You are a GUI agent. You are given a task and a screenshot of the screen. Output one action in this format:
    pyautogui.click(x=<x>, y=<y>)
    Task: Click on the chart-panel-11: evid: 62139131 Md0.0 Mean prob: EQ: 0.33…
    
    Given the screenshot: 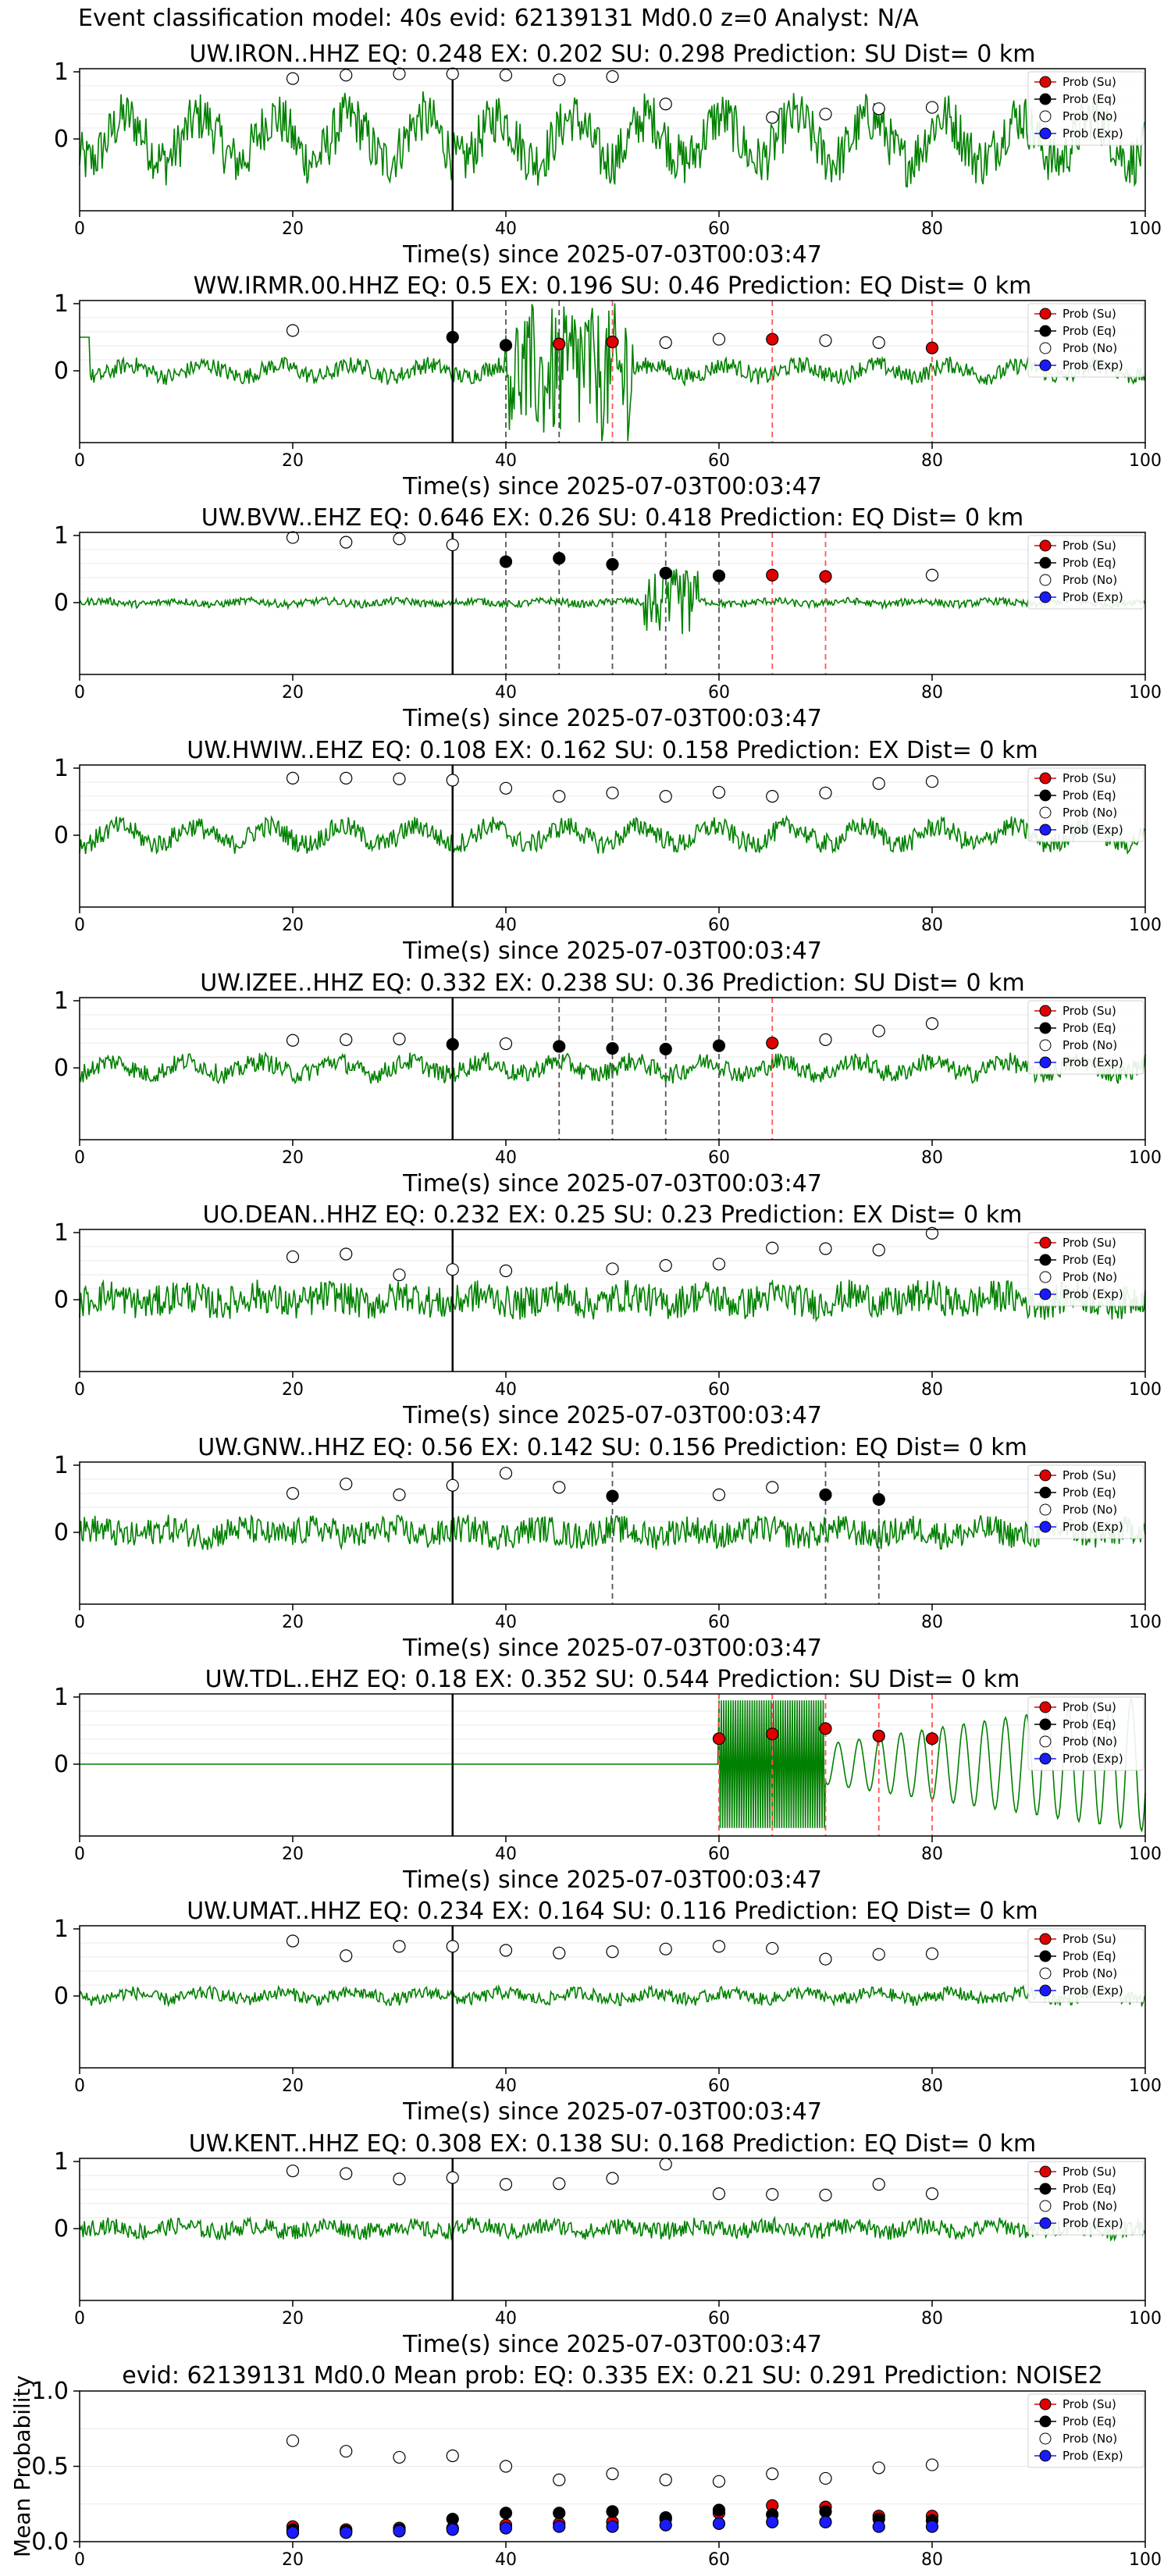 What is the action you would take?
    pyautogui.click(x=585, y=2466)
    